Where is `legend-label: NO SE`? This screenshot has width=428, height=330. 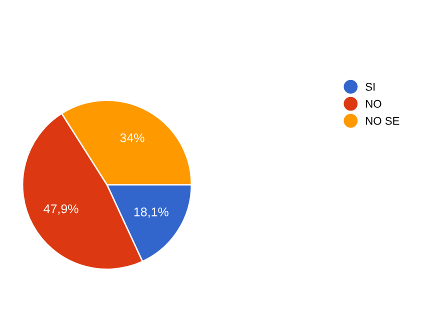
legend-label: NO SE is located at coordinates (383, 120).